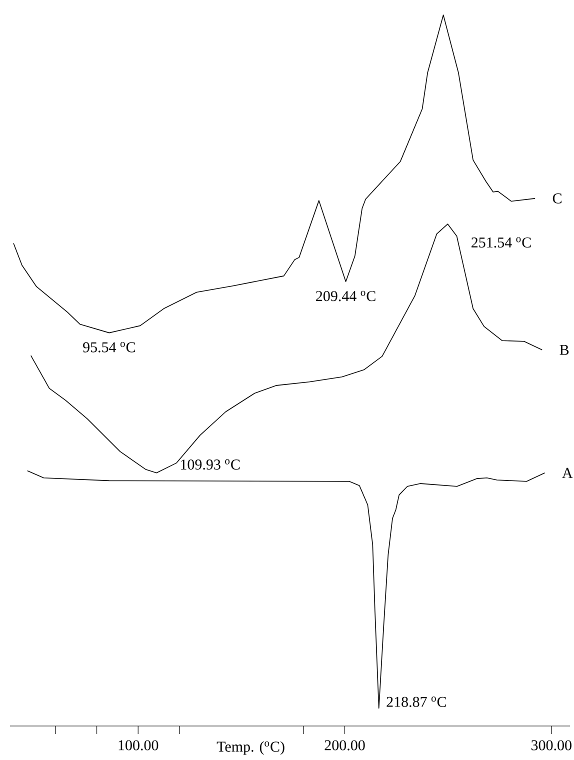 The image size is (574, 760). I want to click on annotation: 218.87 $^{o}$C, so click(416, 702).